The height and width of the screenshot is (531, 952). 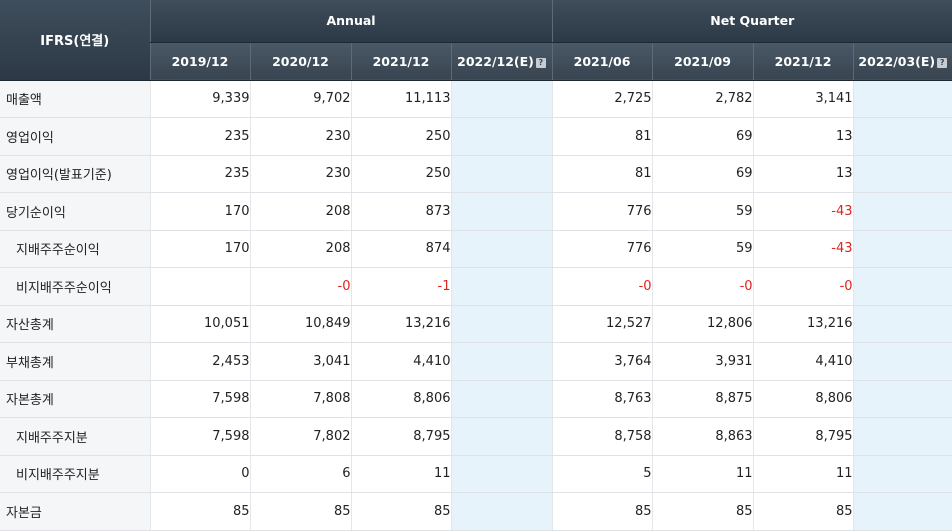 What do you see at coordinates (75, 436) in the screenshot?
I see `row-label: 지배주주지분` at bounding box center [75, 436].